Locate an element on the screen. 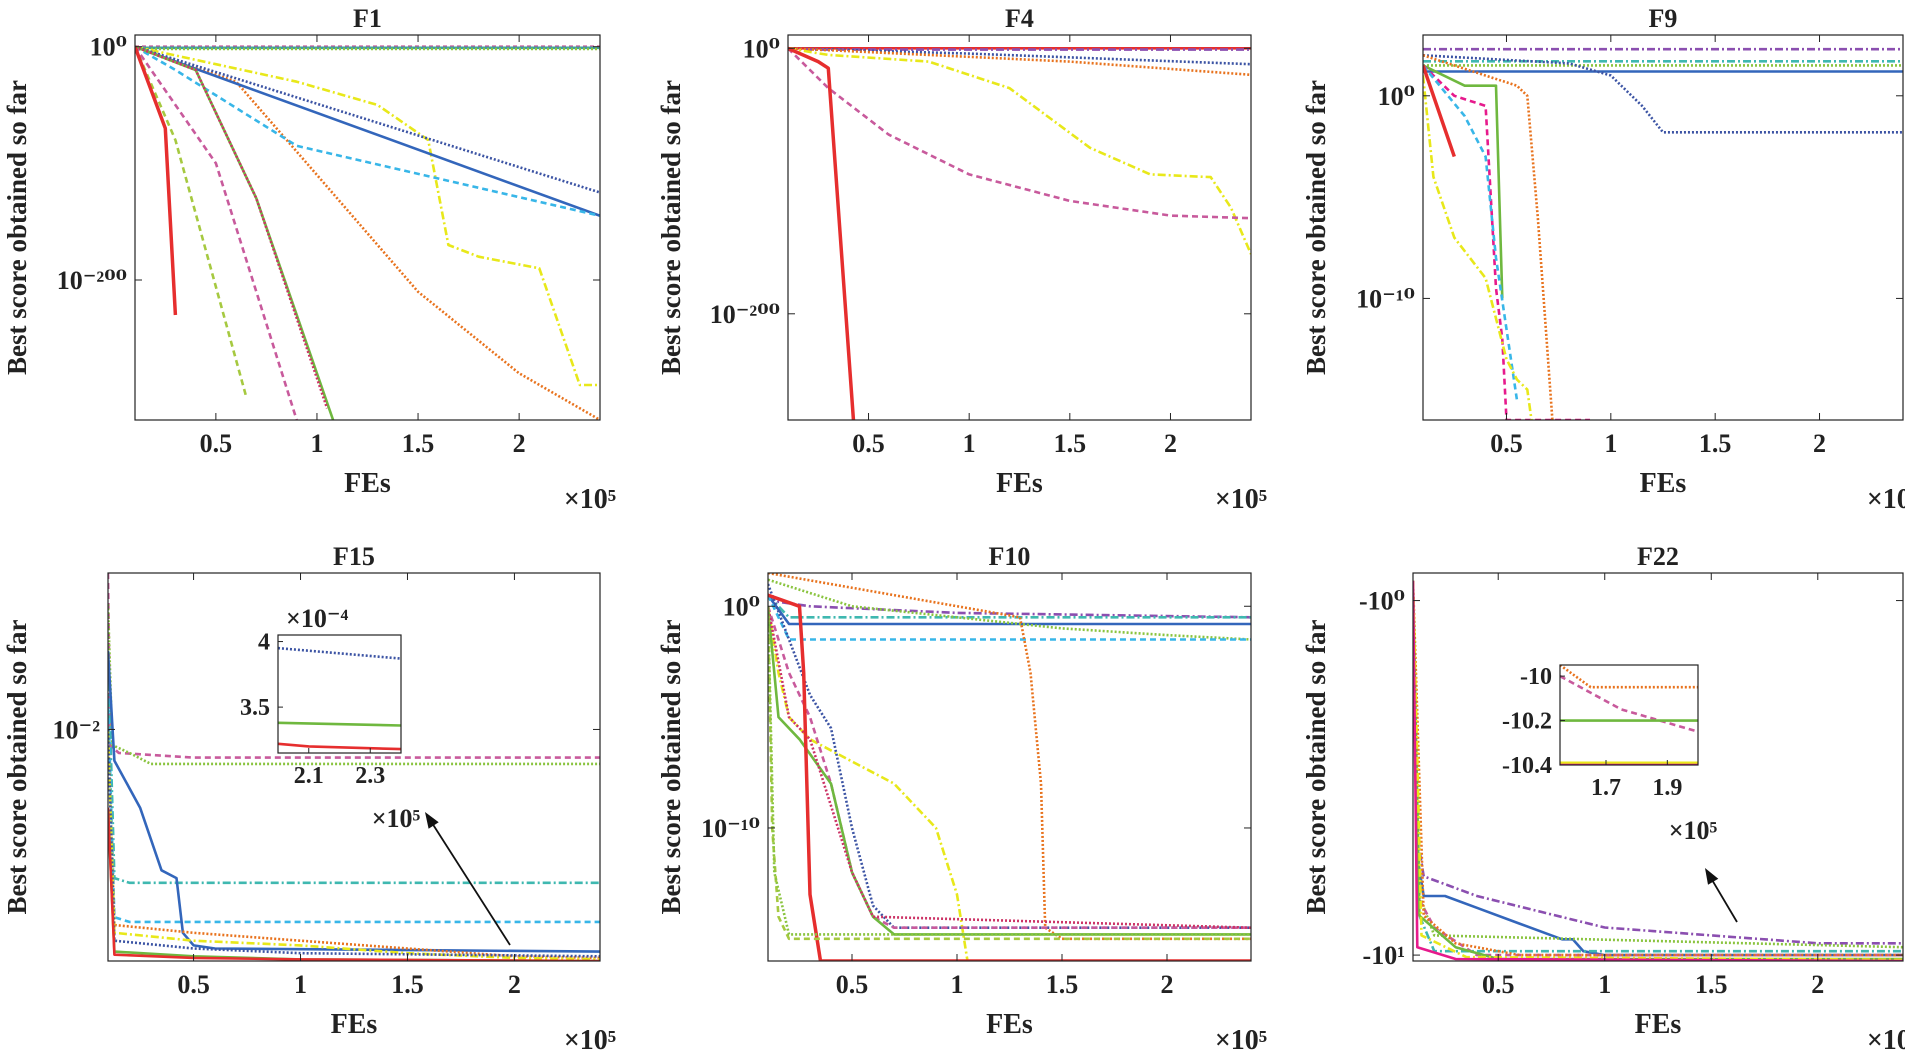 This screenshot has height=1058, width=1905. y-tick-label: -10⁰ is located at coordinates (1382, 601).